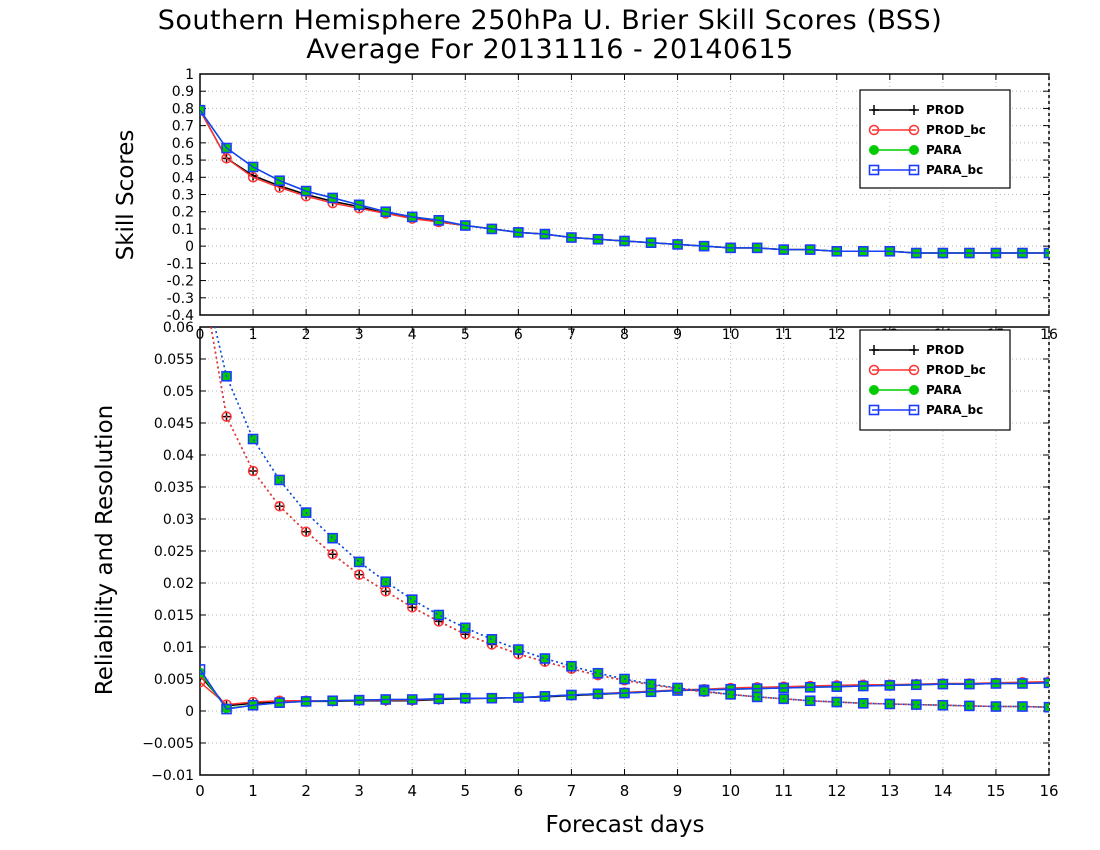 This screenshot has height=850, width=1100. I want to click on top-legend-label-PROD: PROD, so click(945, 110).